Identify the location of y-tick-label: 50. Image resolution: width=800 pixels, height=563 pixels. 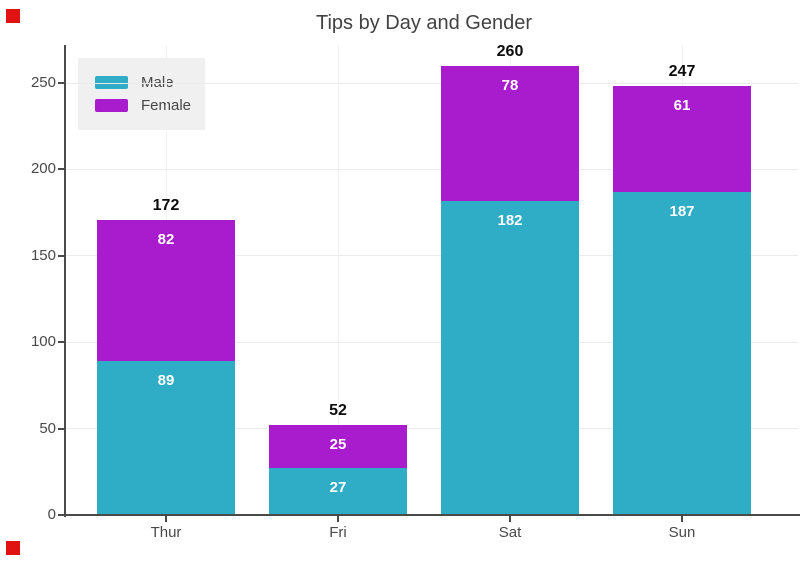
(47, 428).